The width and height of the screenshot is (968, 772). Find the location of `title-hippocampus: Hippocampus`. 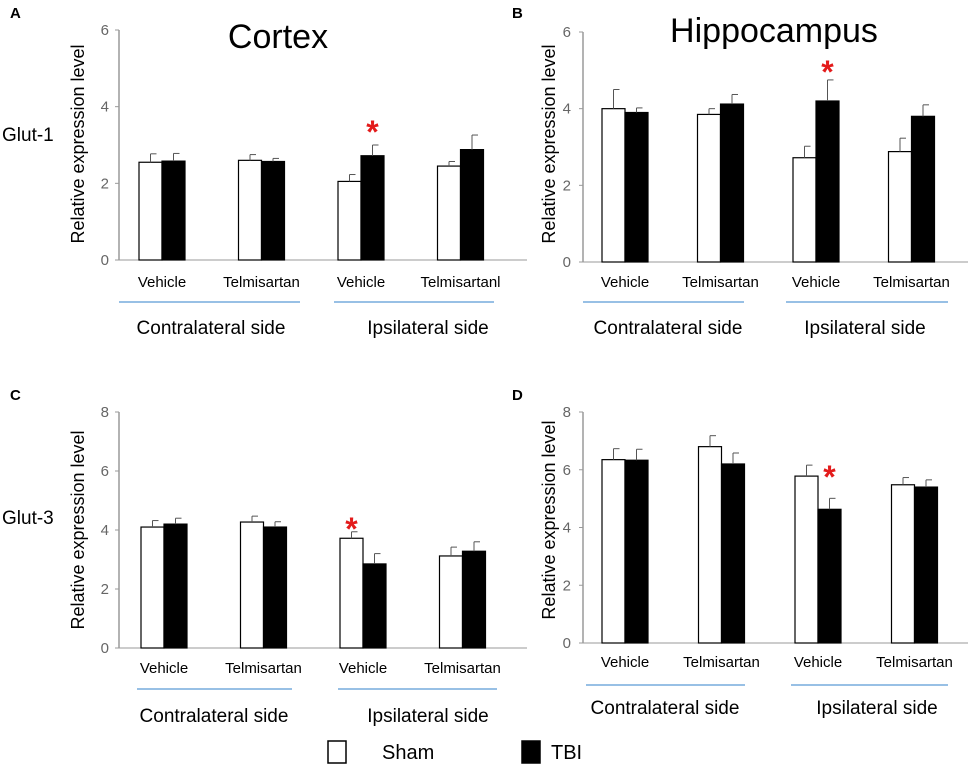

title-hippocampus: Hippocampus is located at coordinates (774, 31).